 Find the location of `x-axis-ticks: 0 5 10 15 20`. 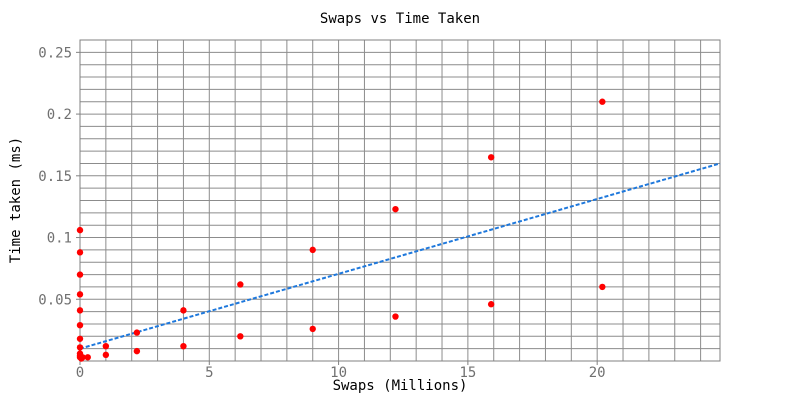

x-axis-ticks: 0 5 10 15 20 is located at coordinates (341, 371).